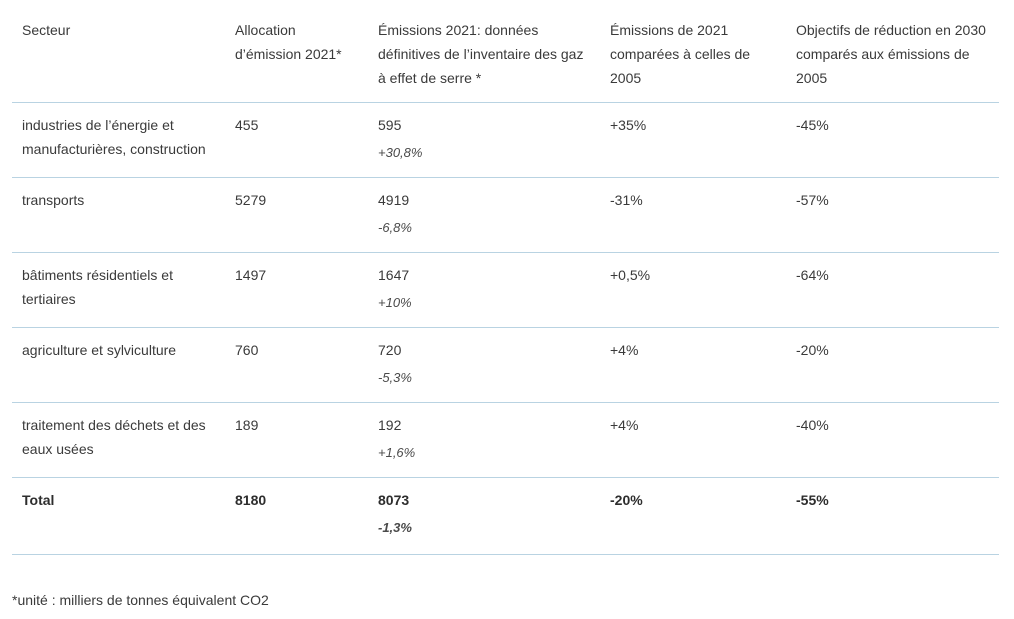 This screenshot has width=1014, height=619. I want to click on total-vs2005: -20%, so click(626, 500).